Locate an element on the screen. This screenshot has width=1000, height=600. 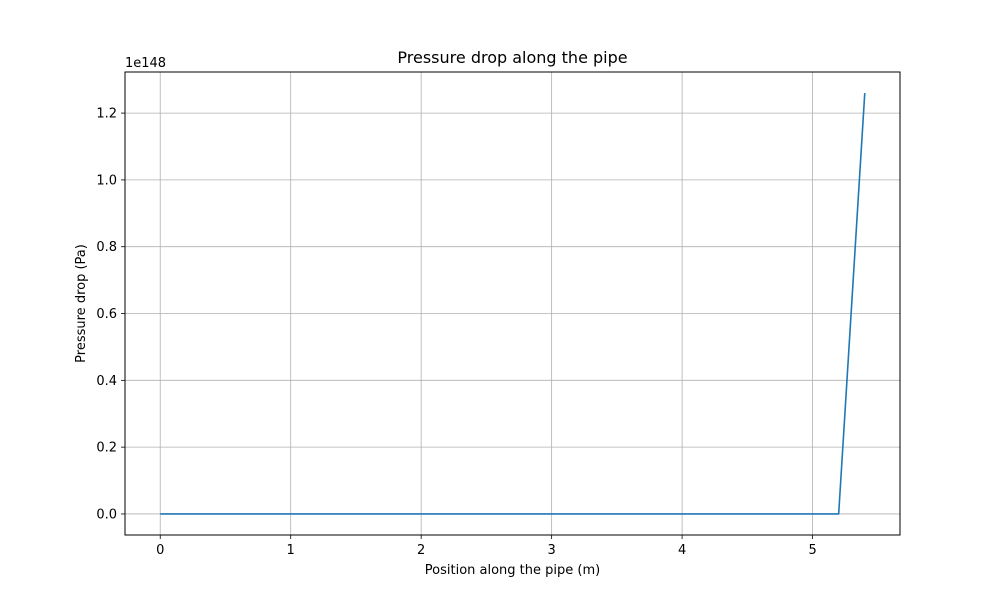
y-tick-label: 0.8 is located at coordinates (106, 247).